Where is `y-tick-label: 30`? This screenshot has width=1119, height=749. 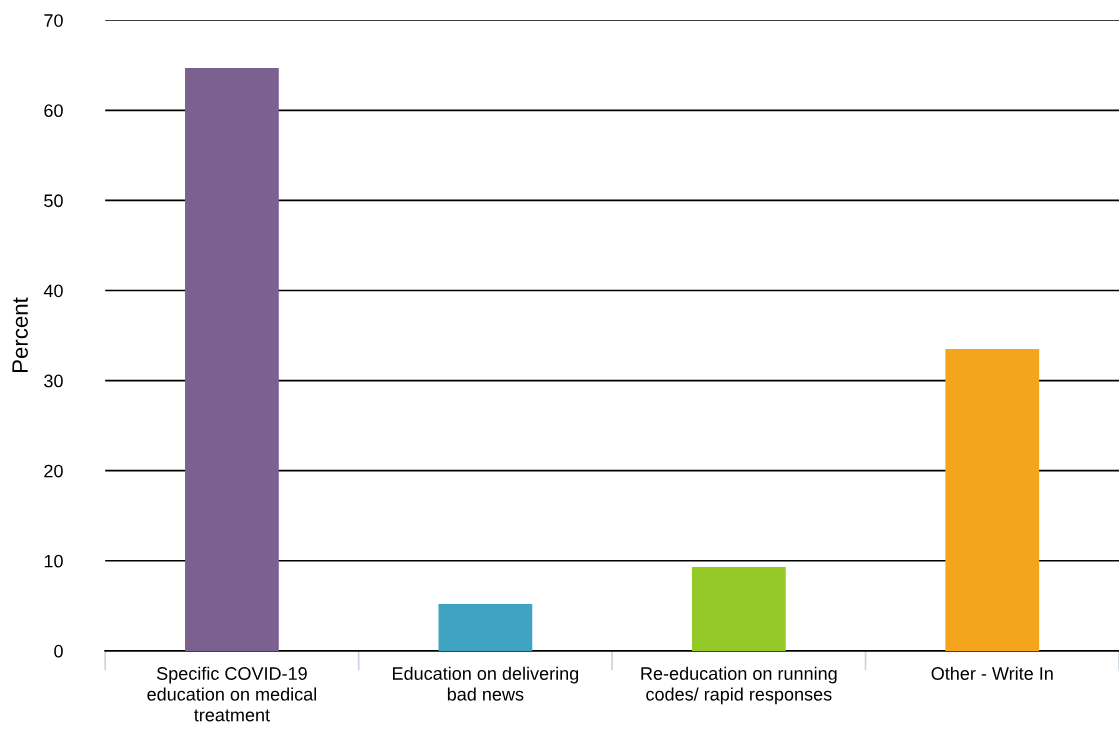 y-tick-label: 30 is located at coordinates (53, 381).